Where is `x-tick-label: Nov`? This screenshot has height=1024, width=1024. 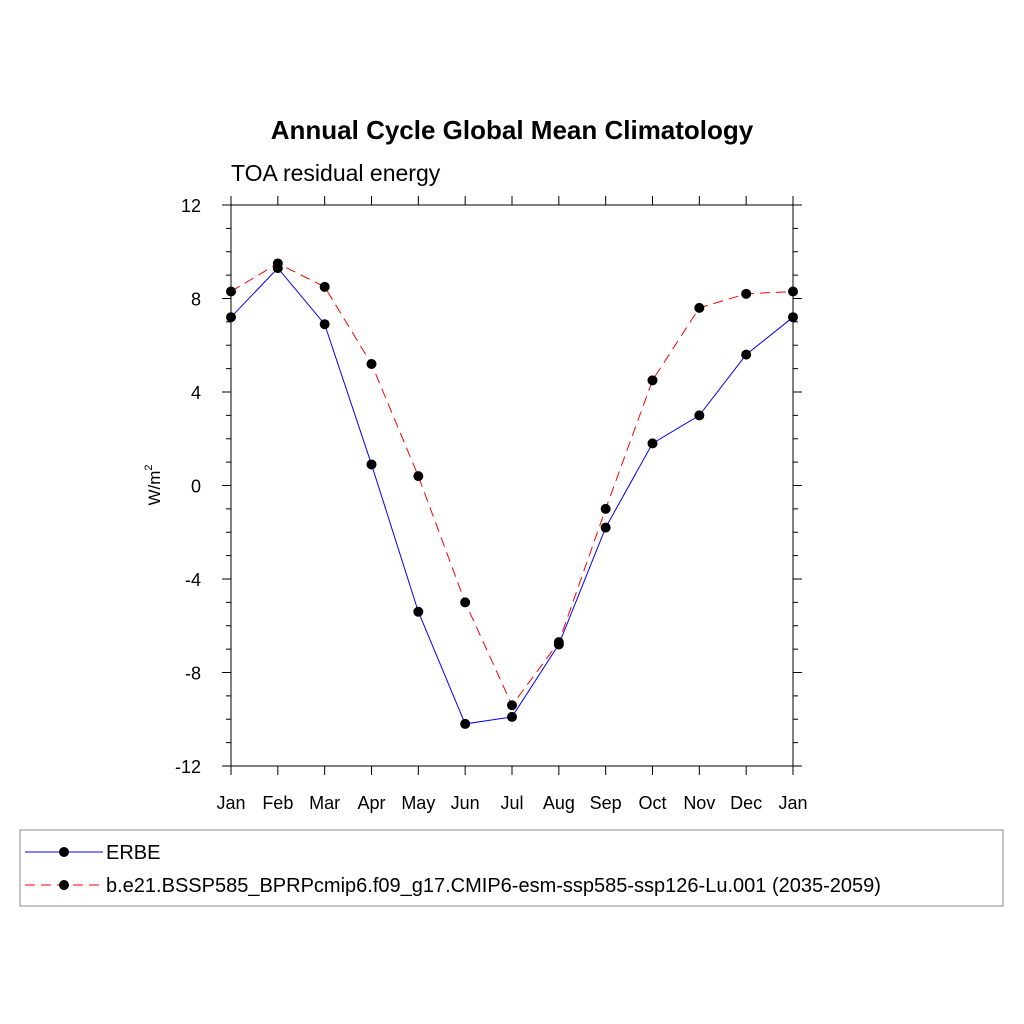 x-tick-label: Nov is located at coordinates (699, 803).